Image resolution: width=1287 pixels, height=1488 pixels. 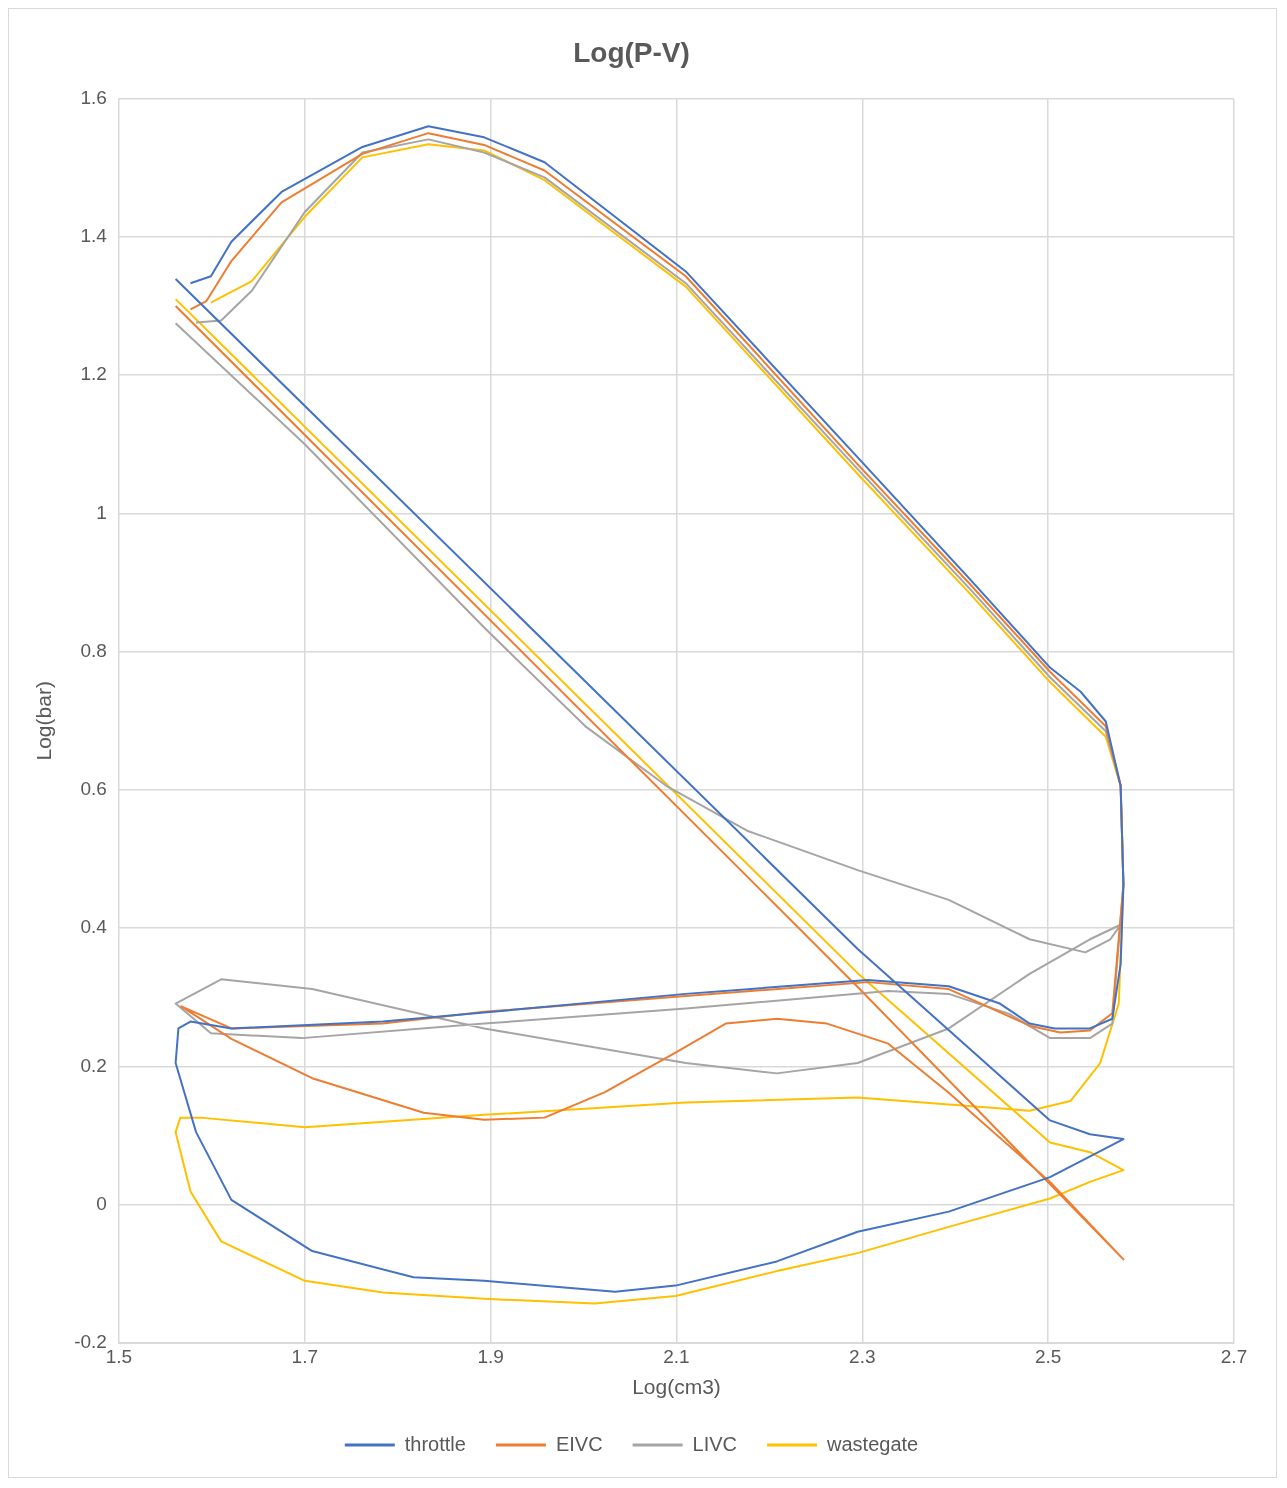 I want to click on legend-label: EIVC, so click(x=579, y=1443).